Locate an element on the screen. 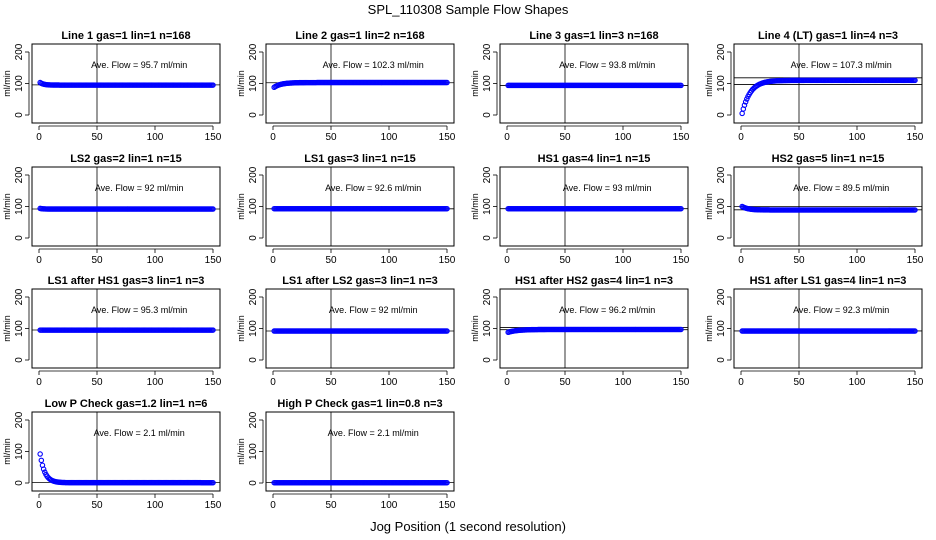 This screenshot has height=540, width=936. panel-title: LS1 after HS1 gas=3 lin=1 n=3 is located at coordinates (126, 281).